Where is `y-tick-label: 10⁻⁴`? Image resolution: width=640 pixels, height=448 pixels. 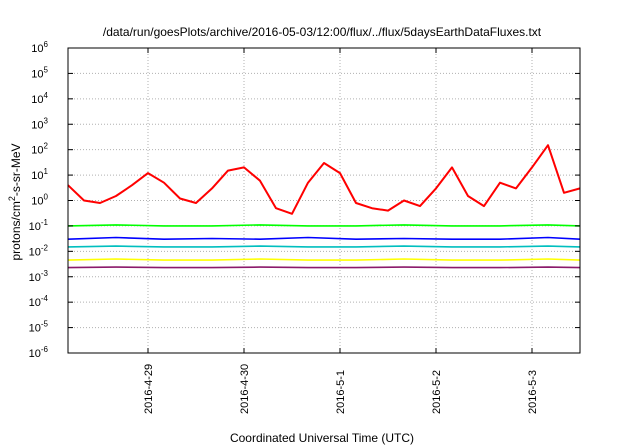 y-tick-label: 10⁻⁴ is located at coordinates (39, 301).